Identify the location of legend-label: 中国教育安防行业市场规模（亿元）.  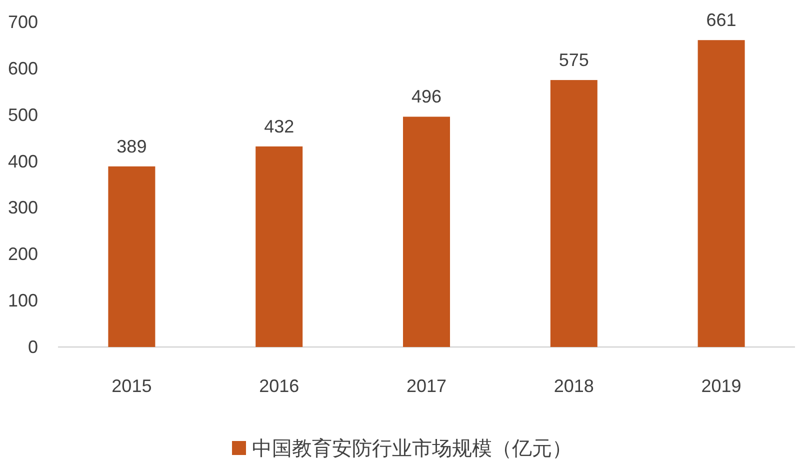
(412, 448).